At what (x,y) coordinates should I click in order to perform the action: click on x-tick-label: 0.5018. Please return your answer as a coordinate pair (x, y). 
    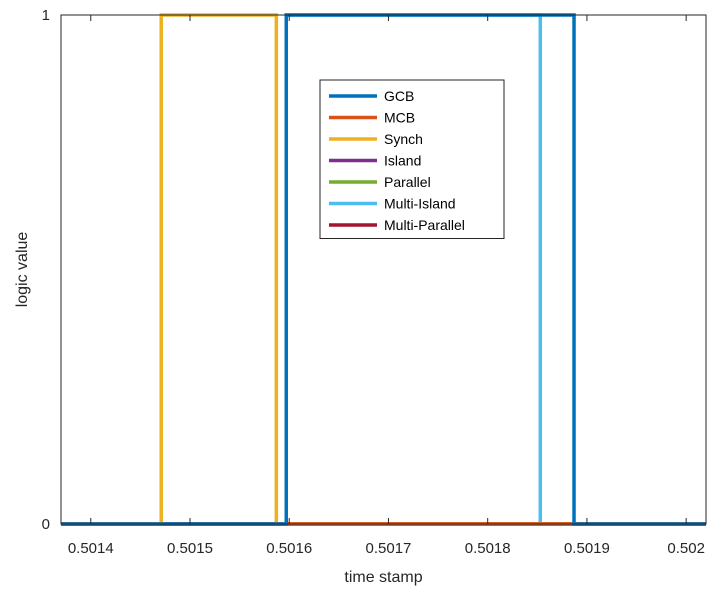
    Looking at the image, I should click on (488, 548).